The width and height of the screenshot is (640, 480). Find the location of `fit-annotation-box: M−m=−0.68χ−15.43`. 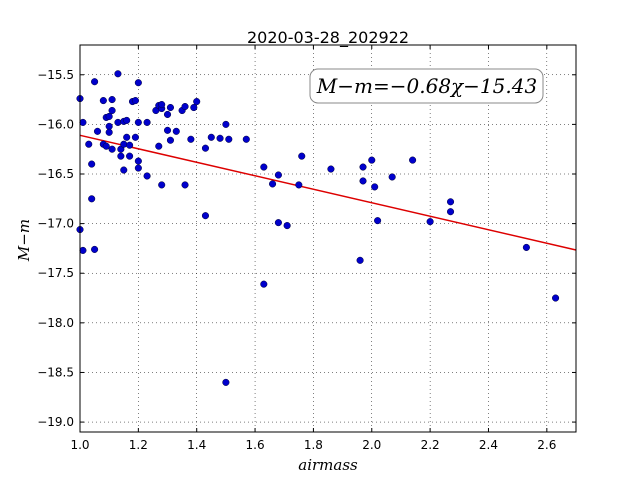

fit-annotation-box: M−m=−0.68χ−15.43 is located at coordinates (426, 86).